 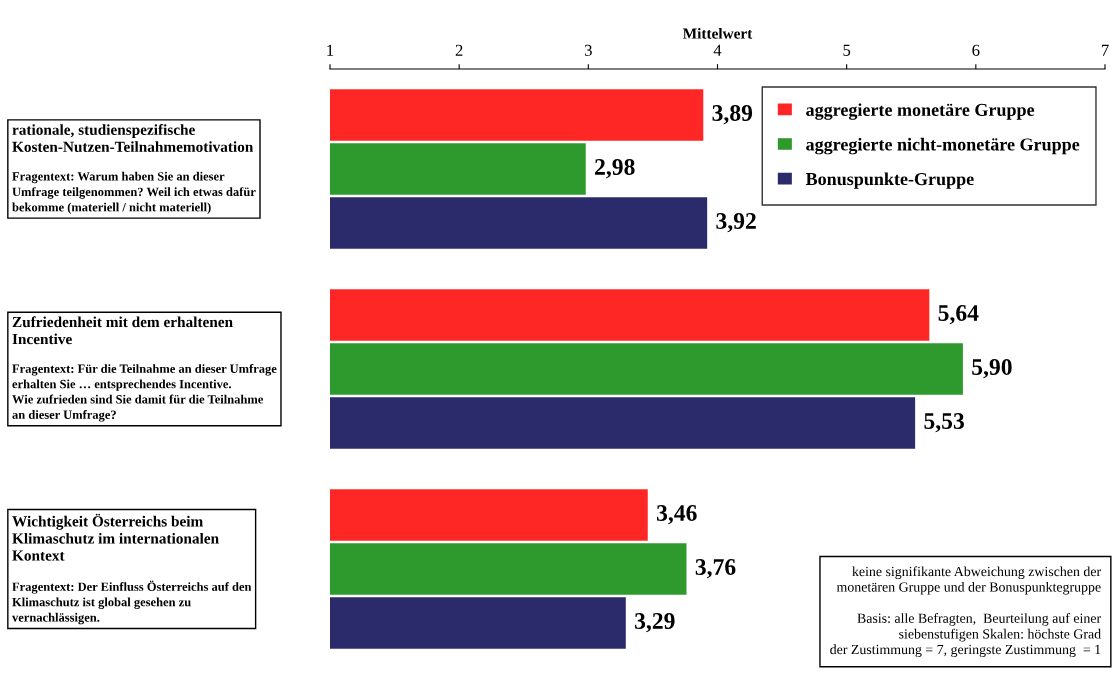 I want to click on legend-label: Bonuspunkte-Gruppe, so click(x=889, y=180).